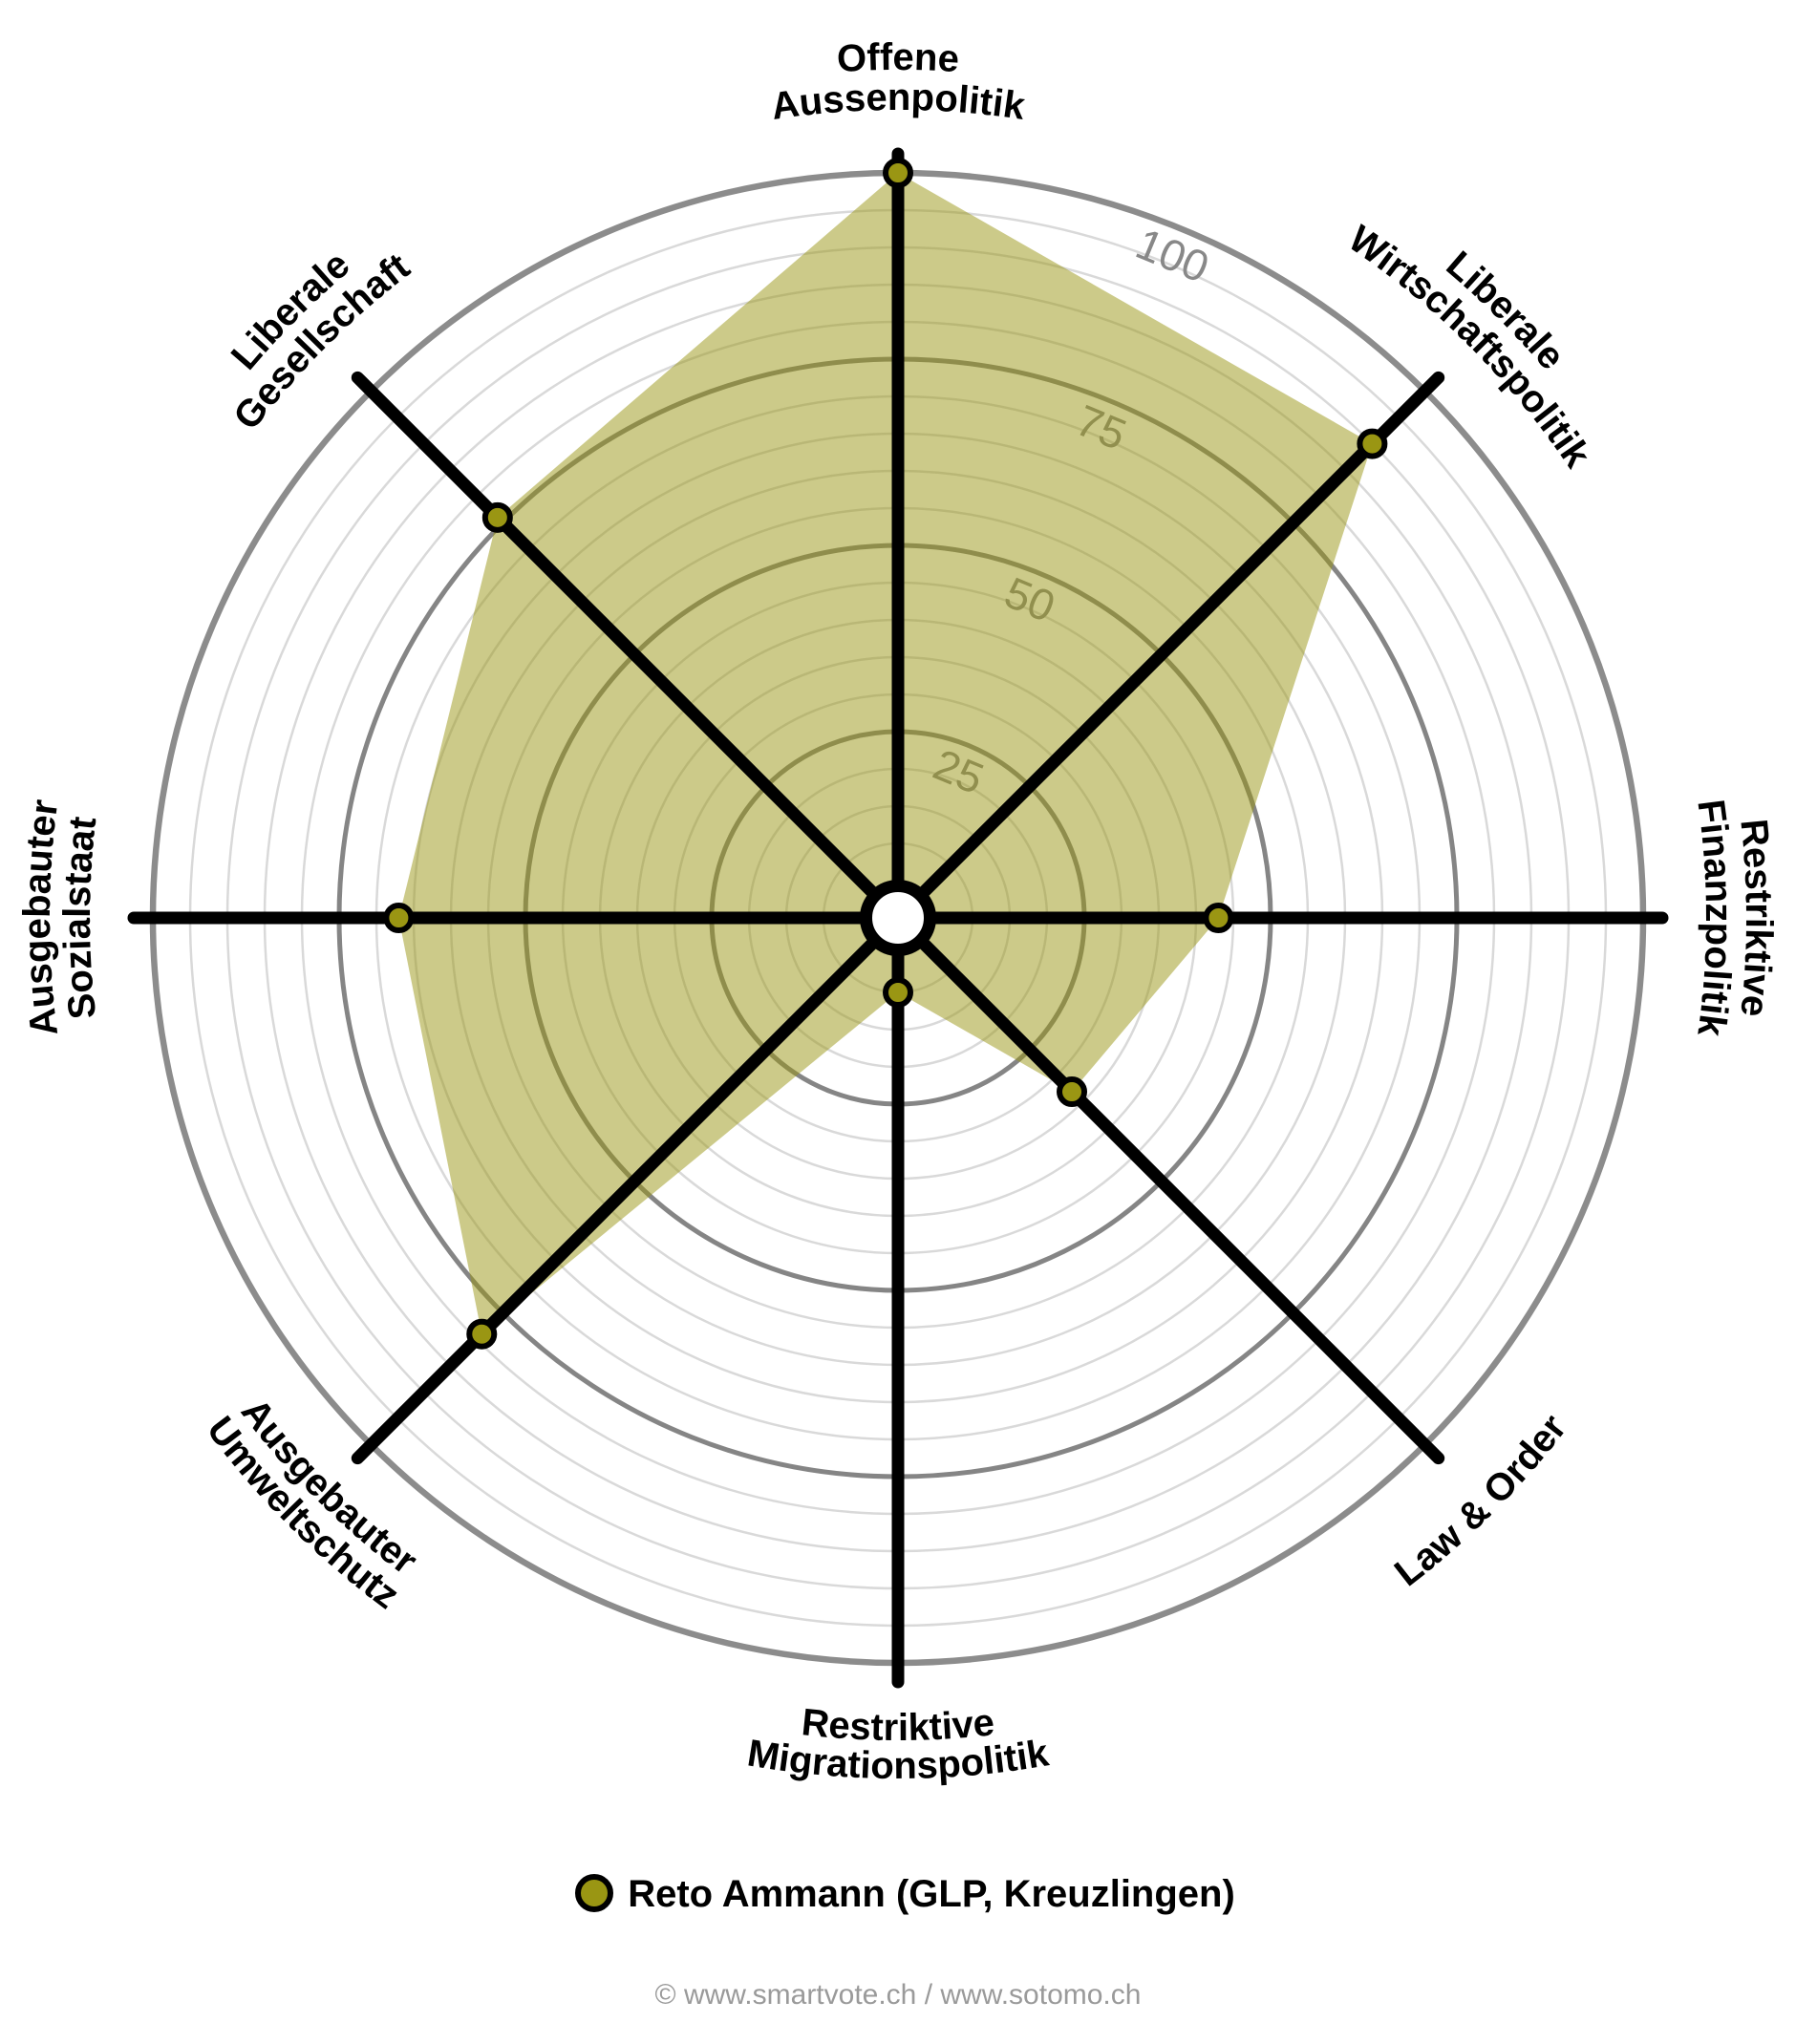 This screenshot has width=1796, height=2044. I want to click on data-point-restriktive-migrationspolitik, so click(898, 992).